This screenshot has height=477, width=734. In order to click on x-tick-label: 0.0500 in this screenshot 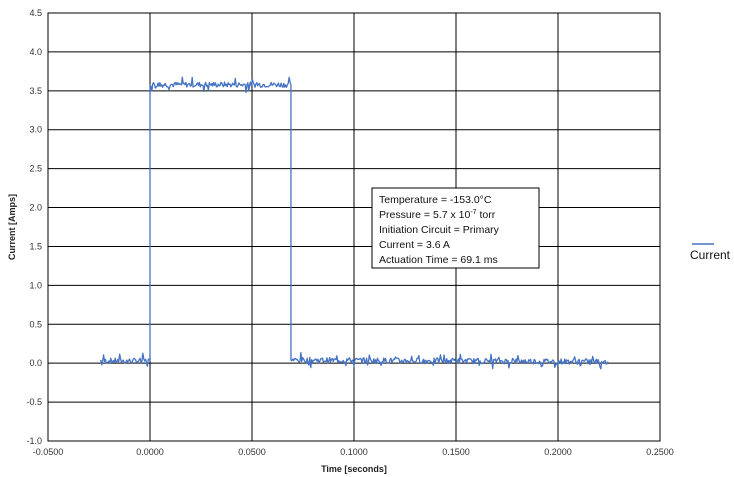, I will do `click(252, 452)`.